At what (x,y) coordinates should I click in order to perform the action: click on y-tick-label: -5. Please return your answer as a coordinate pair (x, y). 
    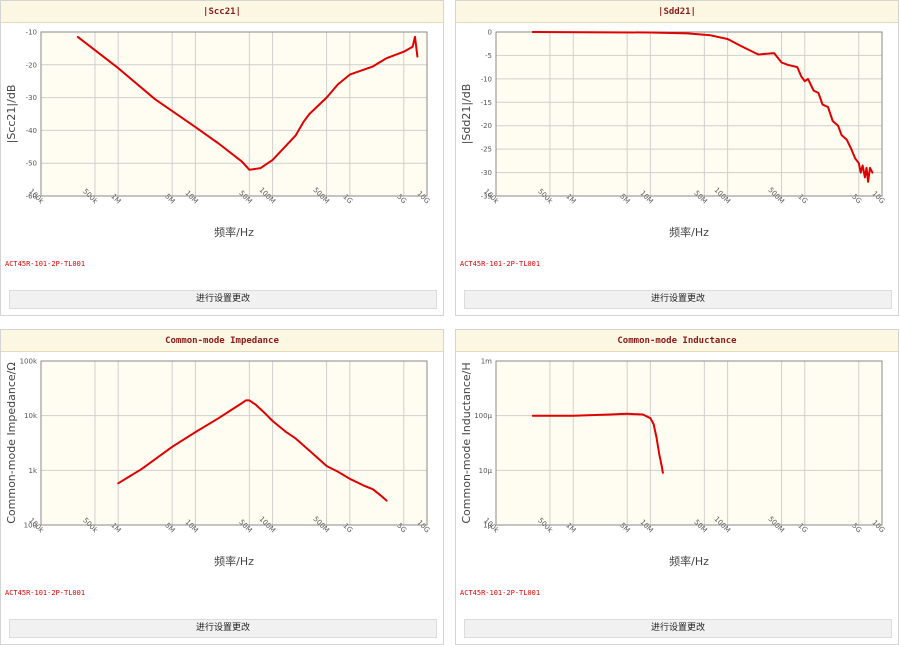
    Looking at the image, I should click on (488, 56).